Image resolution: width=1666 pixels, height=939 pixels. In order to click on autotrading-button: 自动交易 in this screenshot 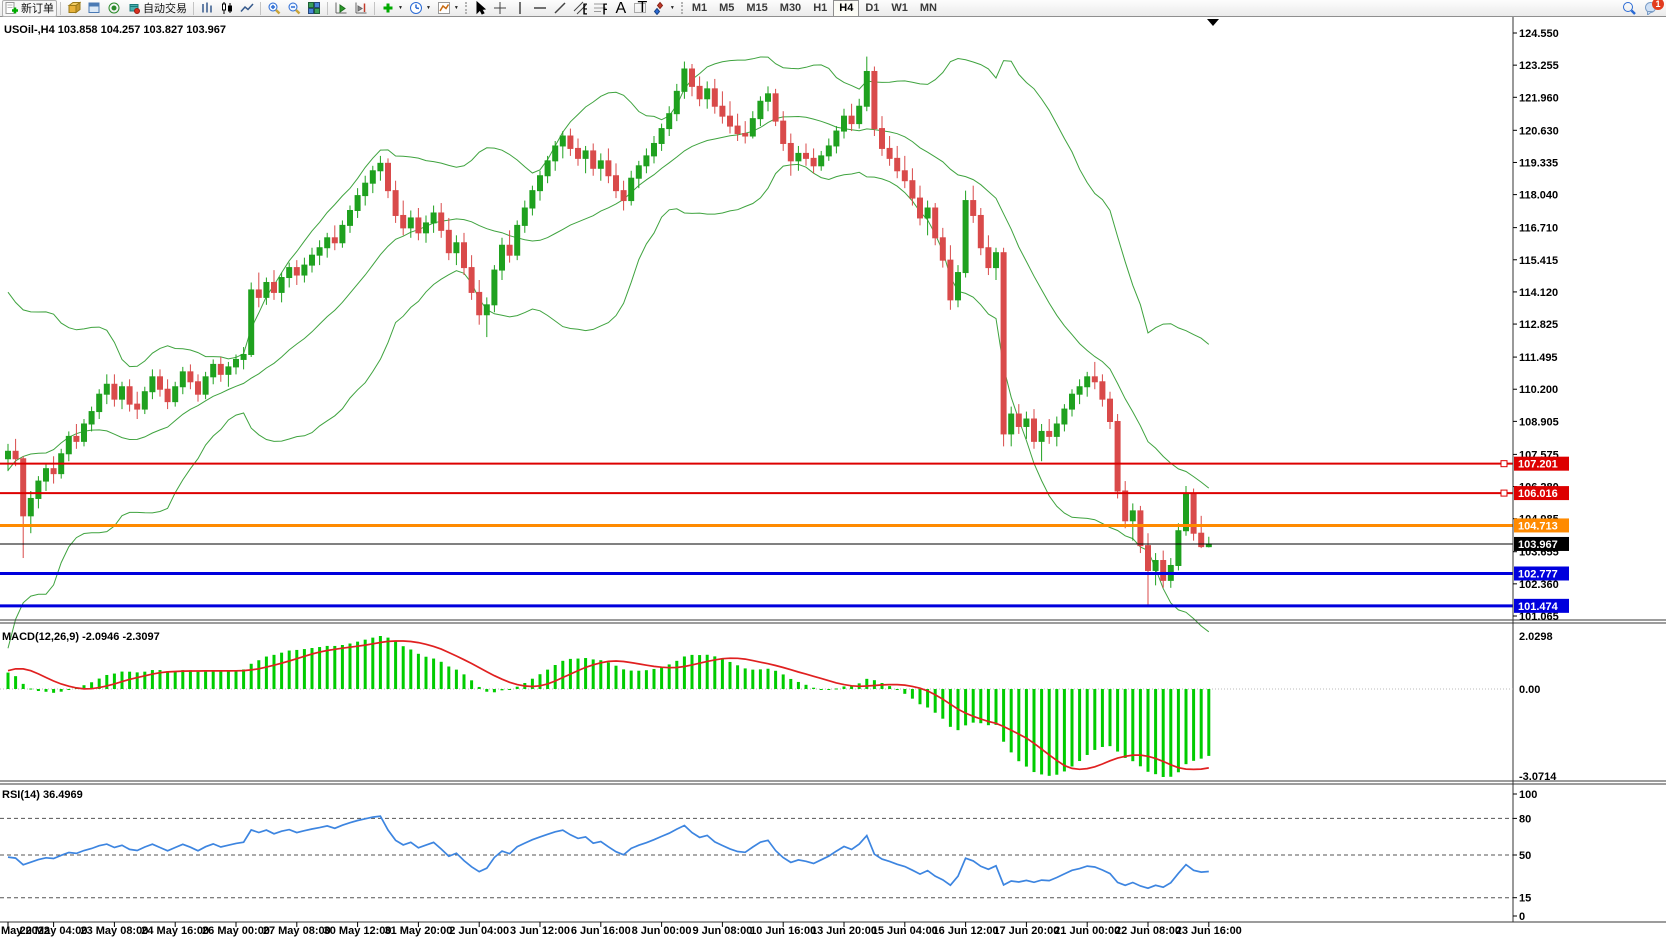, I will do `click(157, 8)`.